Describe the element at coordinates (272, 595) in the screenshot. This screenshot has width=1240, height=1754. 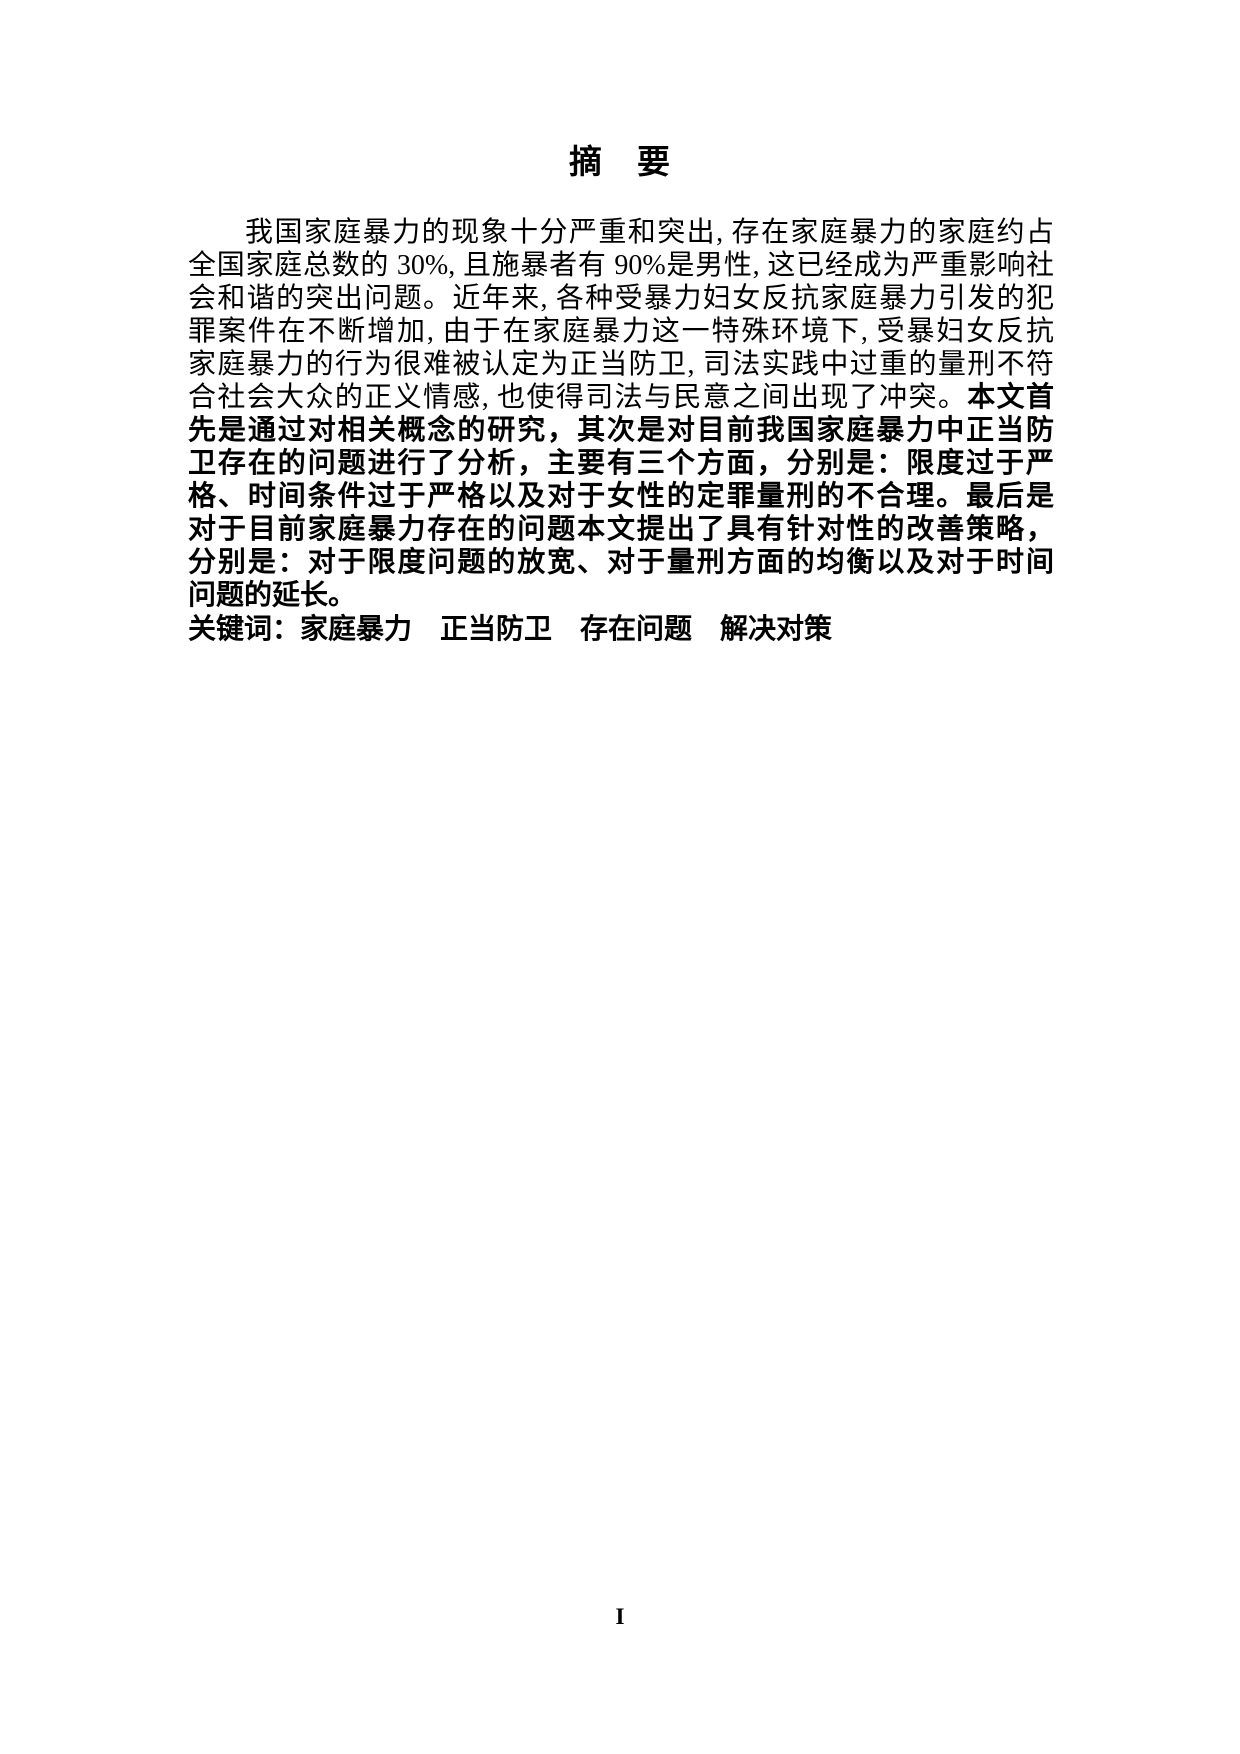
I see `text-segment: 问题的延长。` at that location.